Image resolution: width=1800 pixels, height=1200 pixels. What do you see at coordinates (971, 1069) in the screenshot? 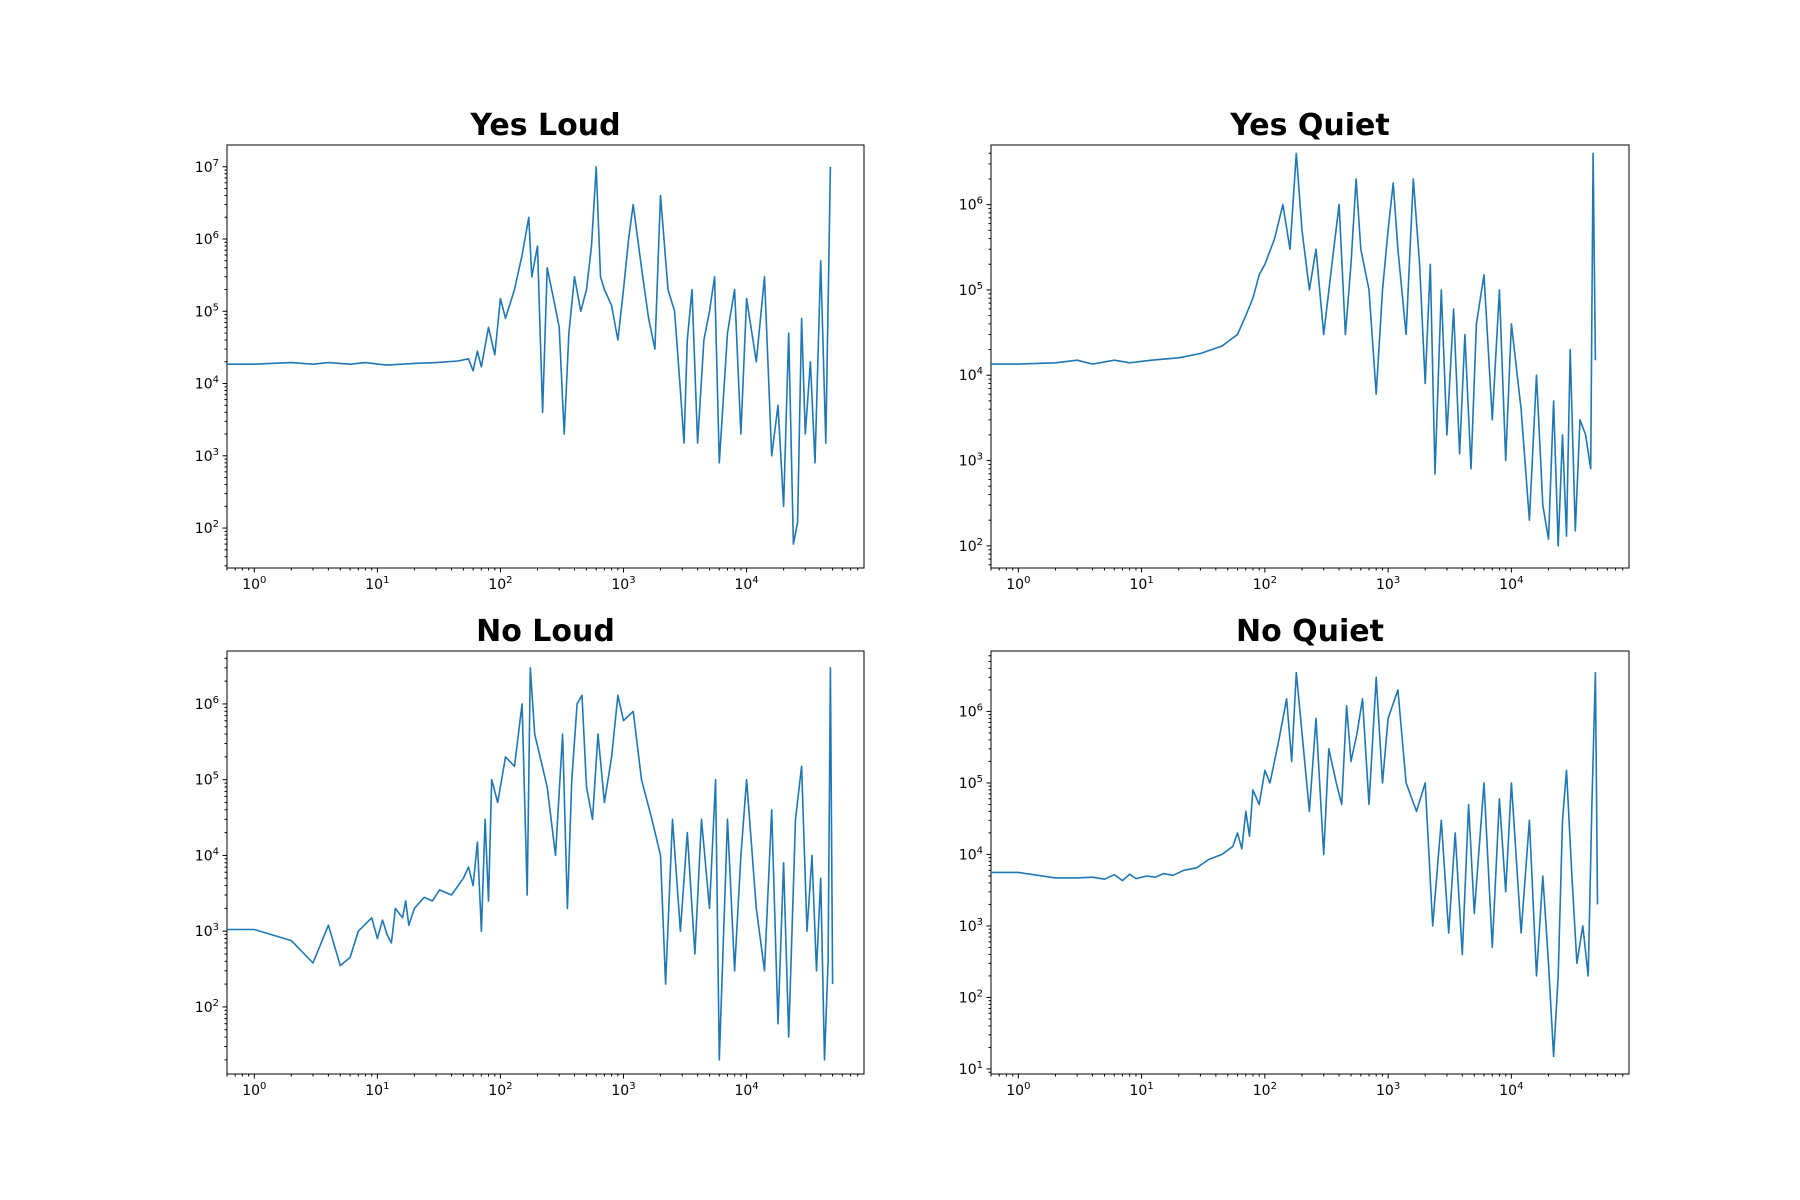
I see `y-tick-label: 10¹` at bounding box center [971, 1069].